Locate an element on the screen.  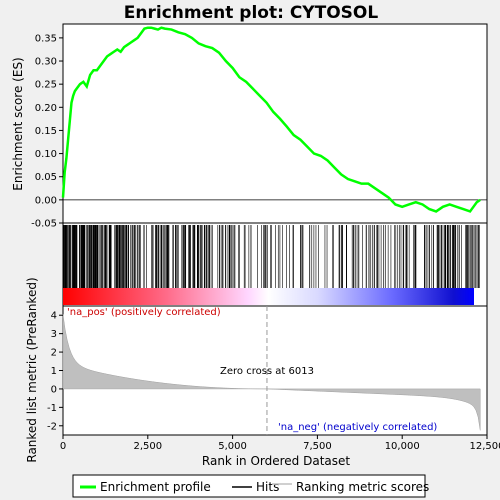
x-tick-label-2: 5,000 is located at coordinates (232, 446).